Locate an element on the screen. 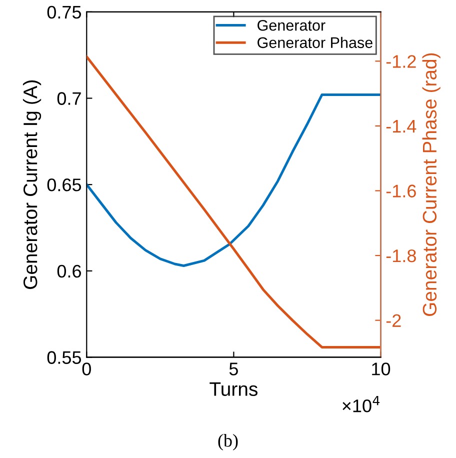 The width and height of the screenshot is (456, 458). y-tick-label: 0.55 is located at coordinates (64, 357).